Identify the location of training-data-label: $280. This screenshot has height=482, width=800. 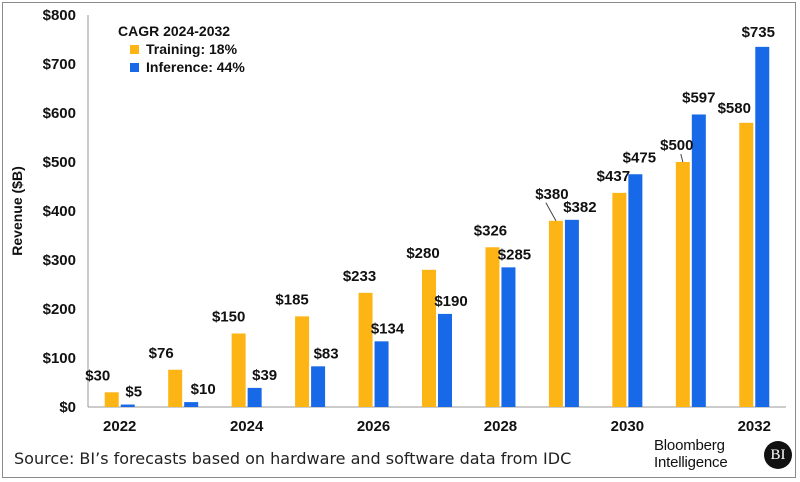
(422, 253).